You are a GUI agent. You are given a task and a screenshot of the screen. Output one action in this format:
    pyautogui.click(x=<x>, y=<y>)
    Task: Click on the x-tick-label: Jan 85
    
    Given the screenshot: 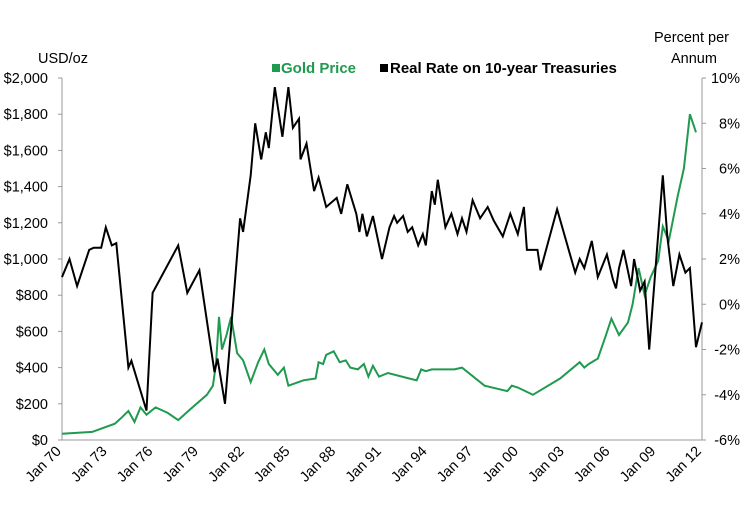 What is the action you would take?
    pyautogui.click(x=272, y=465)
    